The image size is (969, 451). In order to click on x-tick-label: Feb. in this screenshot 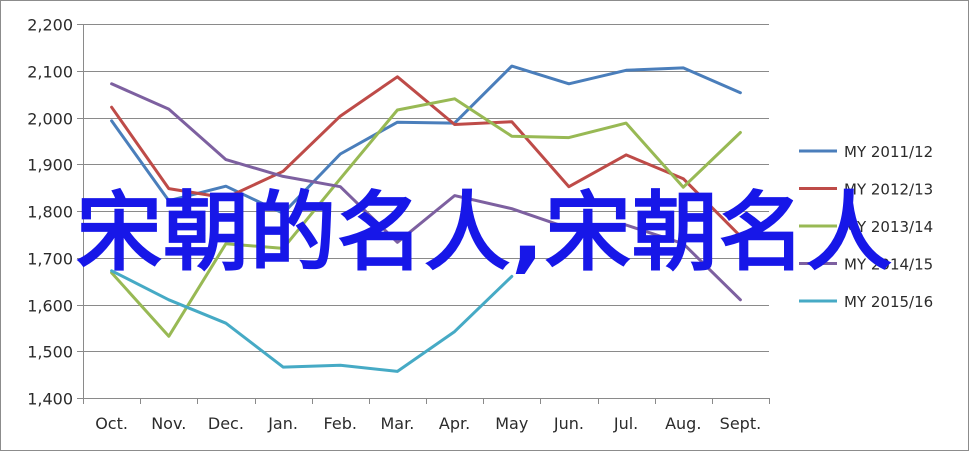, I will do `click(340, 423)`.